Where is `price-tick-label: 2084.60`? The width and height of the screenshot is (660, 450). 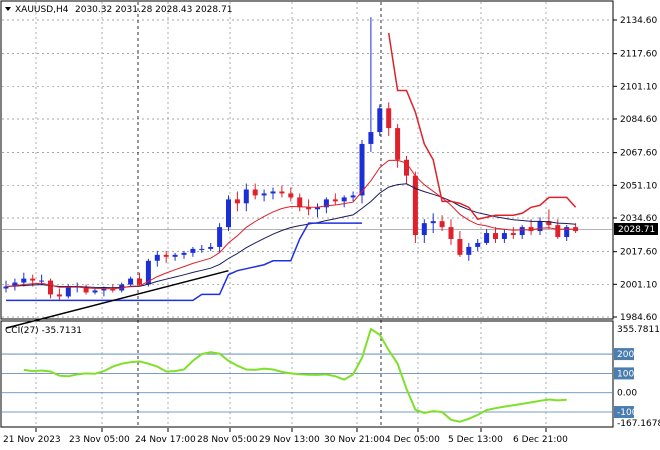 price-tick-label: 2084.60 is located at coordinates (638, 120).